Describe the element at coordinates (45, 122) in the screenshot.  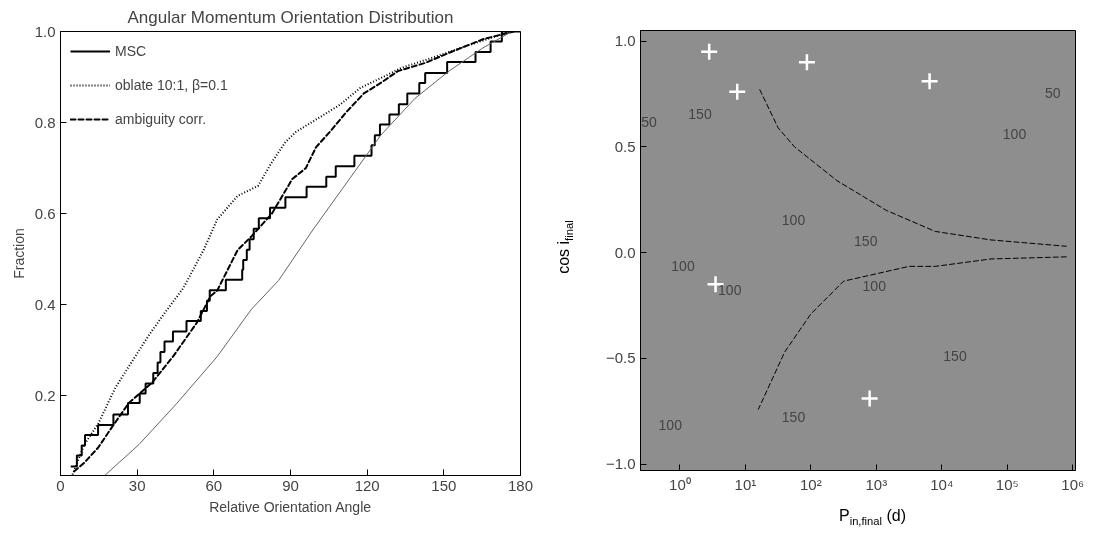
I see `y-tick-label: 0.8` at that location.